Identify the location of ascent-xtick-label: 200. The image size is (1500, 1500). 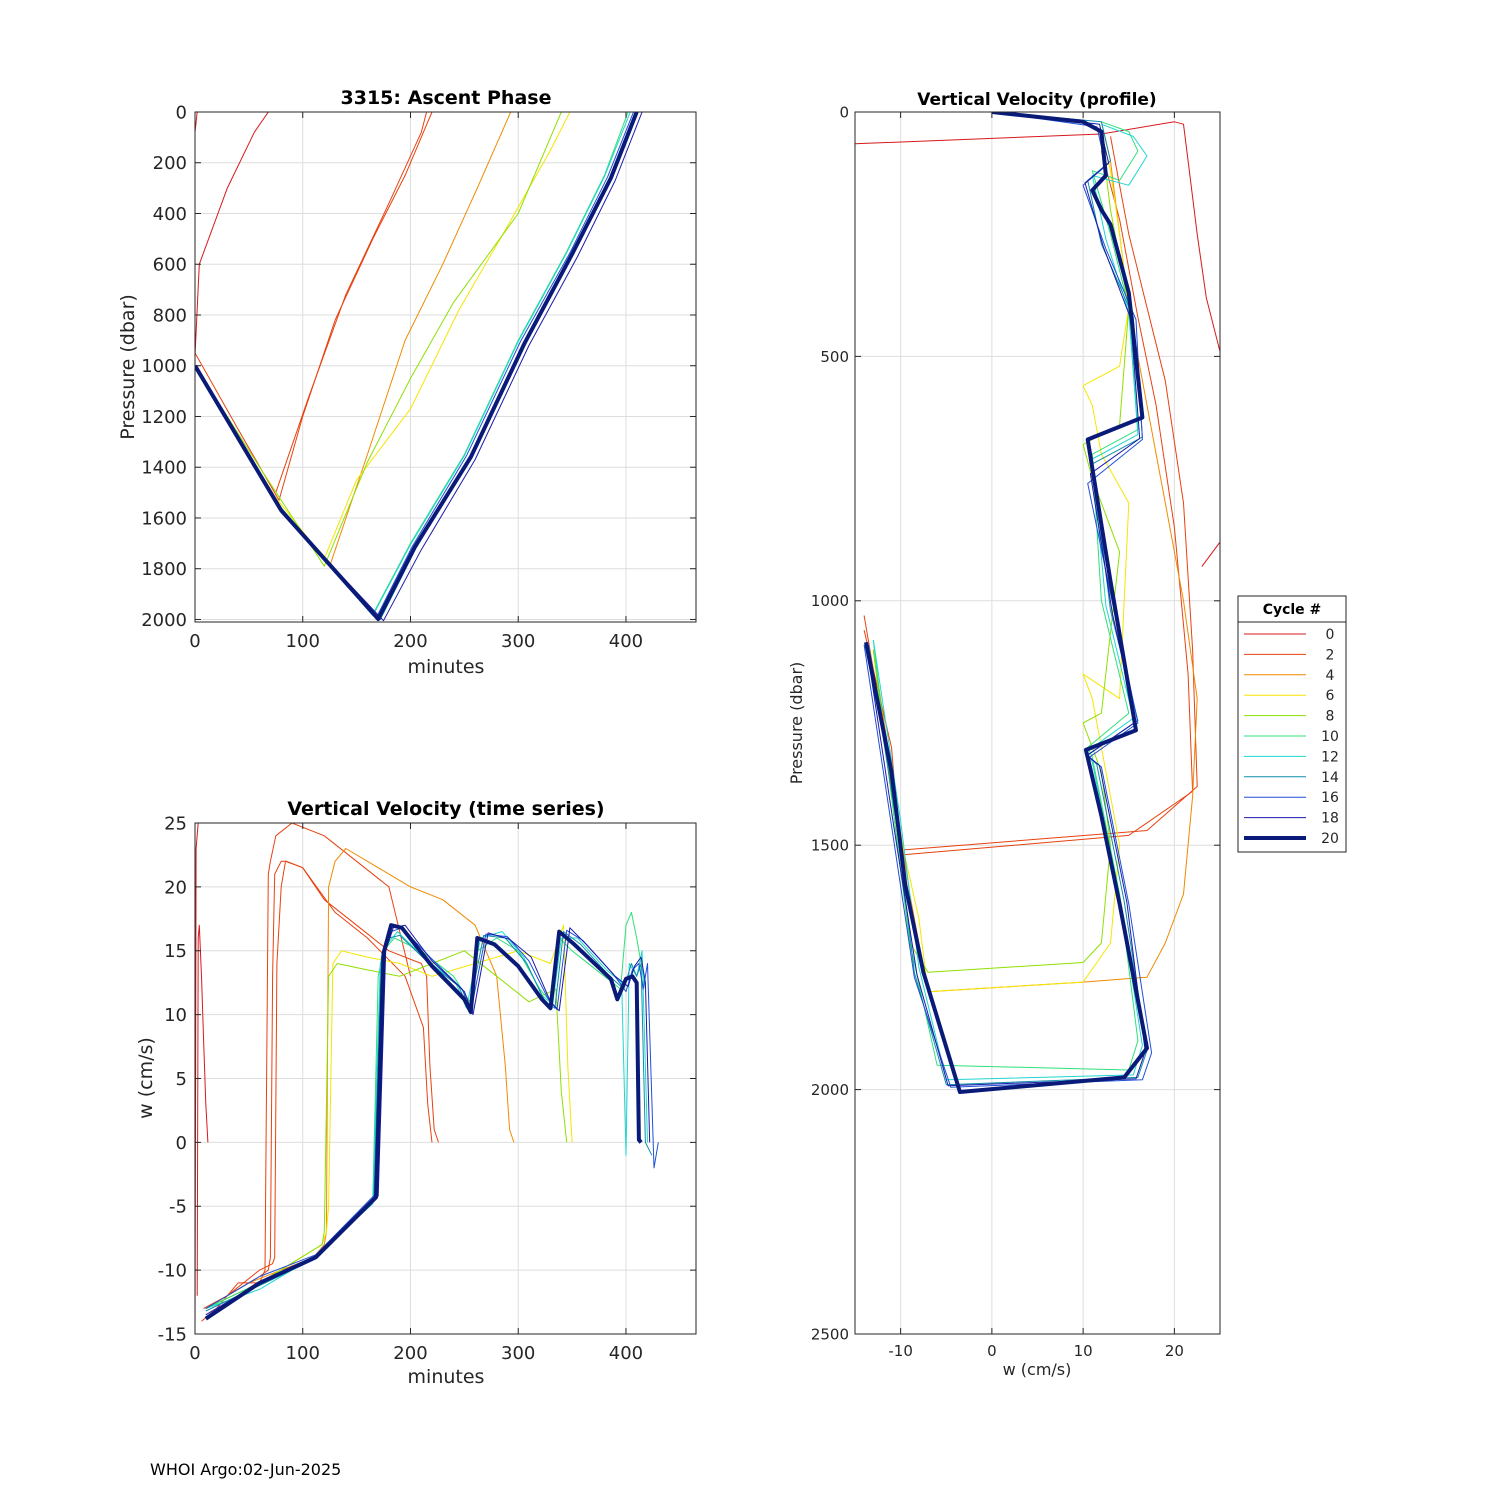
(410, 641).